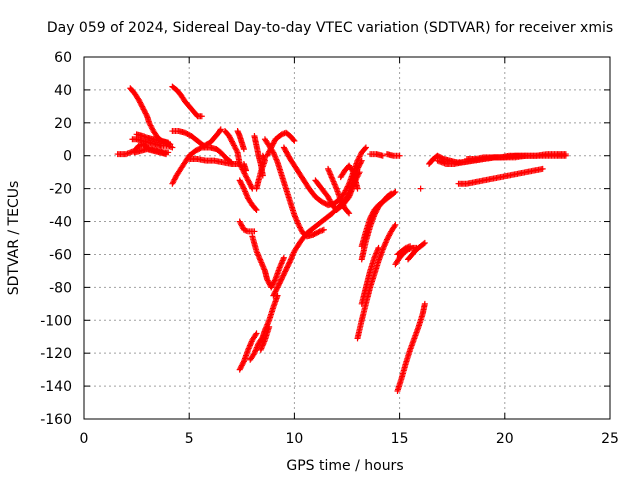 This screenshot has height=480, width=640. I want to click on y-tick-label: -40, so click(60, 223).